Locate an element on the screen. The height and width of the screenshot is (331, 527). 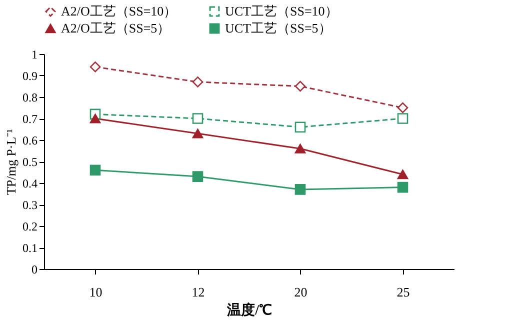
y-tick-label: 0.9 is located at coordinates (30, 76).